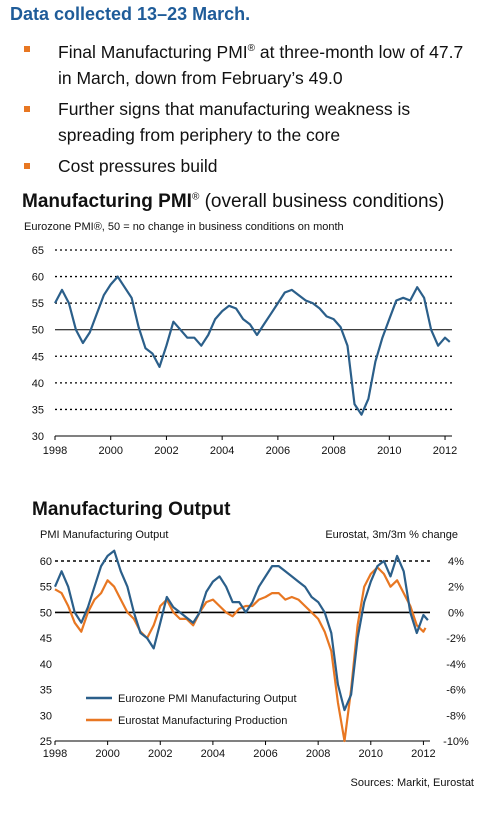 The width and height of the screenshot is (484, 821). I want to click on sources-note: Sources: Markit, Eurostat, so click(412, 783).